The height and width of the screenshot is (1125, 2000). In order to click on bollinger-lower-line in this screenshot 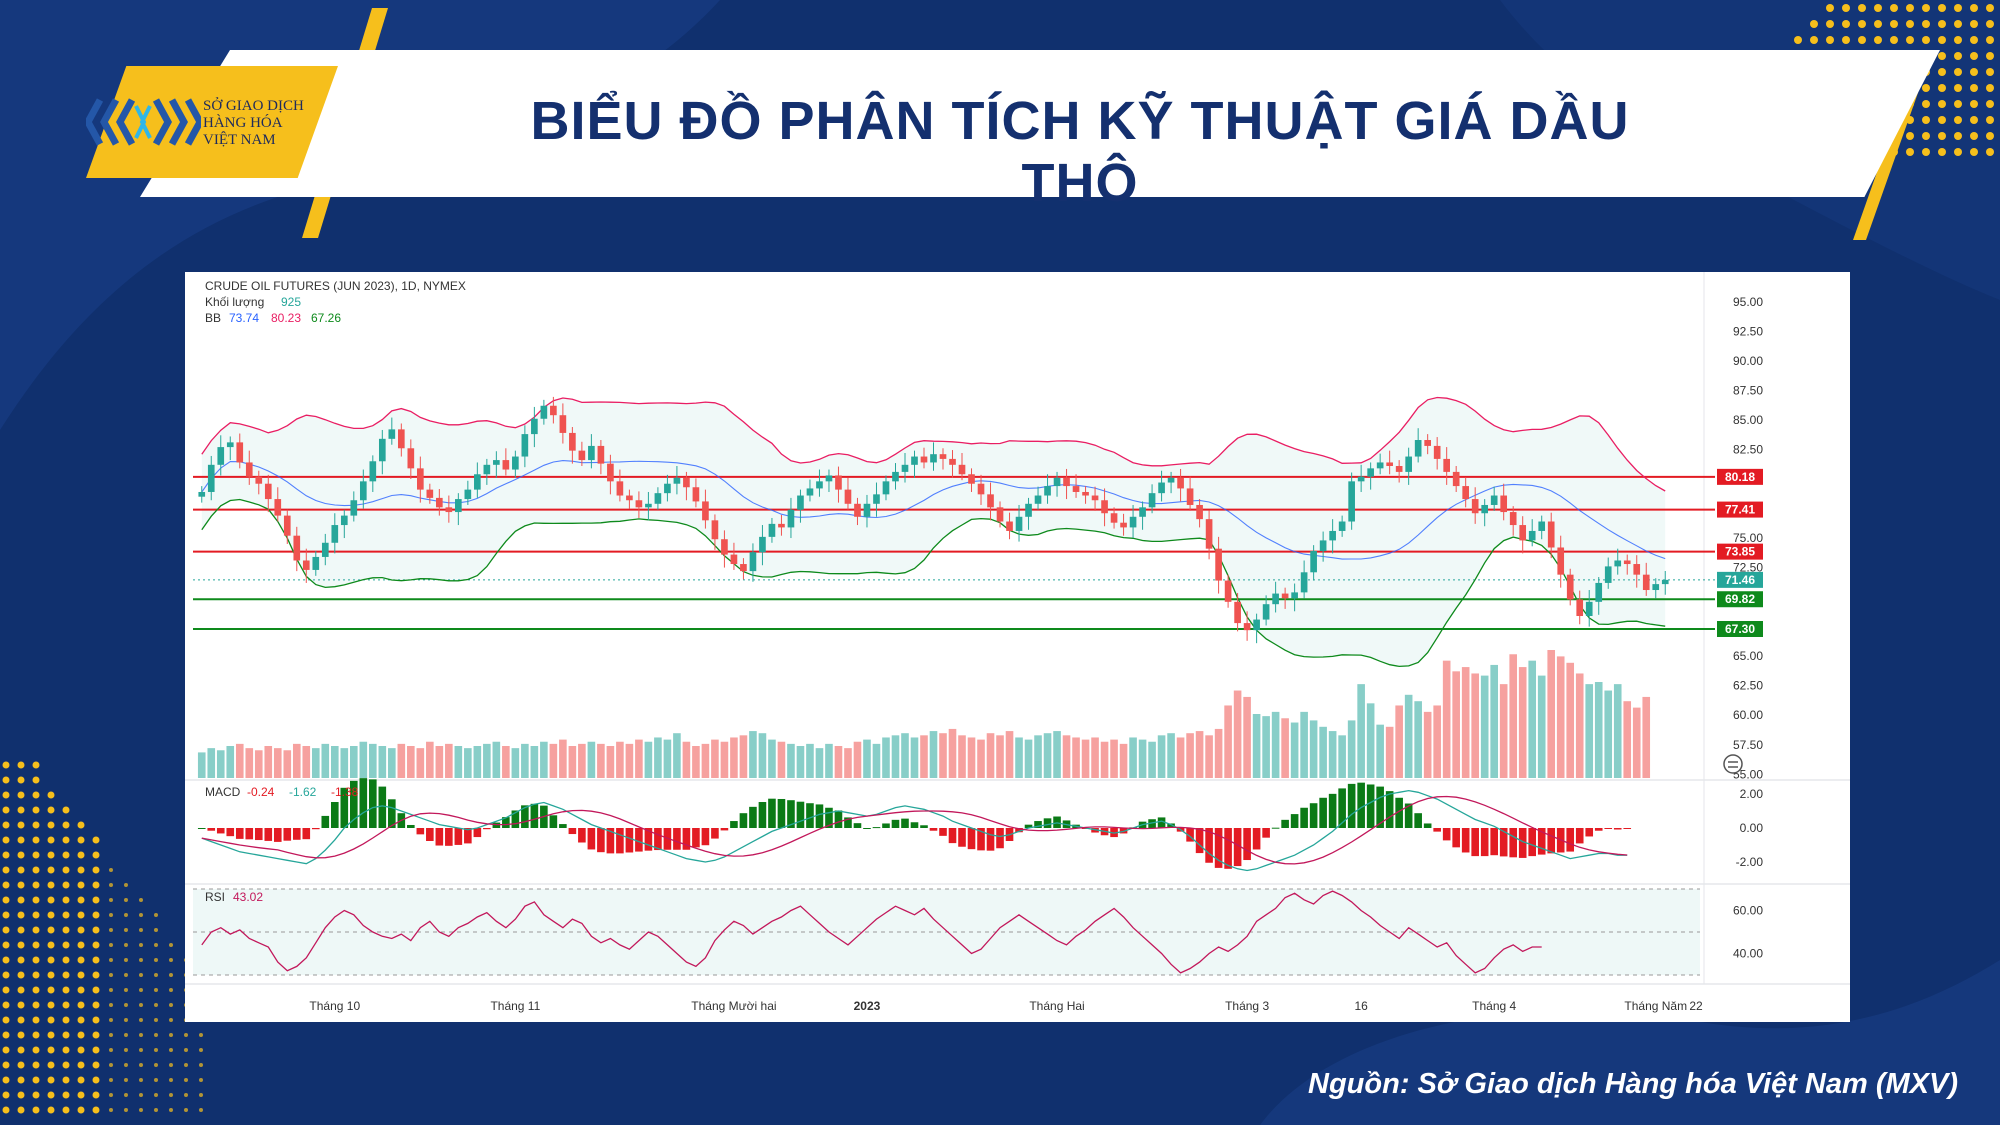, I will do `click(933, 583)`.